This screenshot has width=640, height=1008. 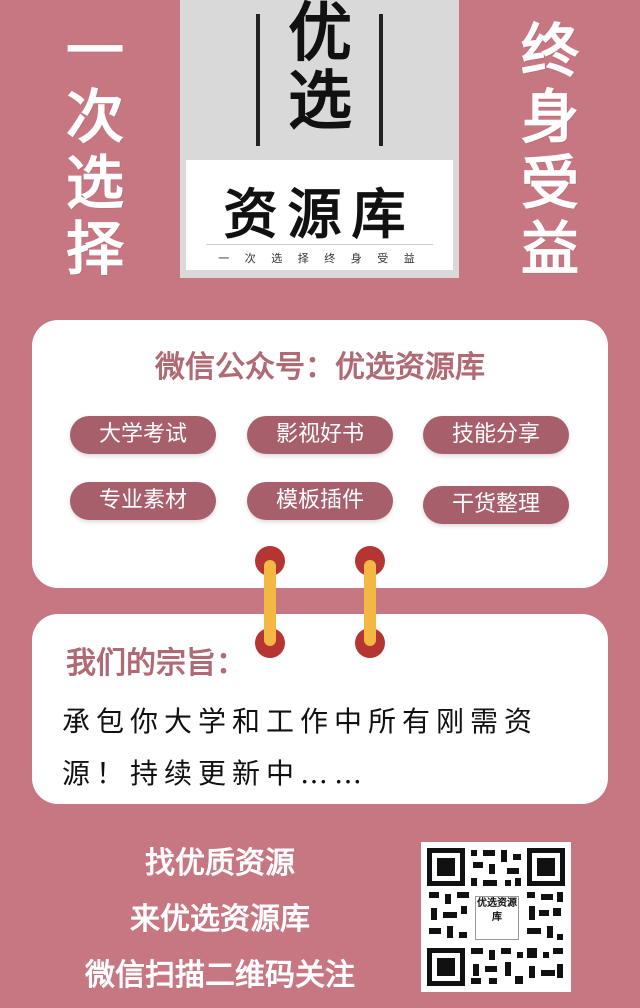 I want to click on brand-logo: 优选 资源库 一 次 选 择 终 身 受 益, so click(x=319, y=139).